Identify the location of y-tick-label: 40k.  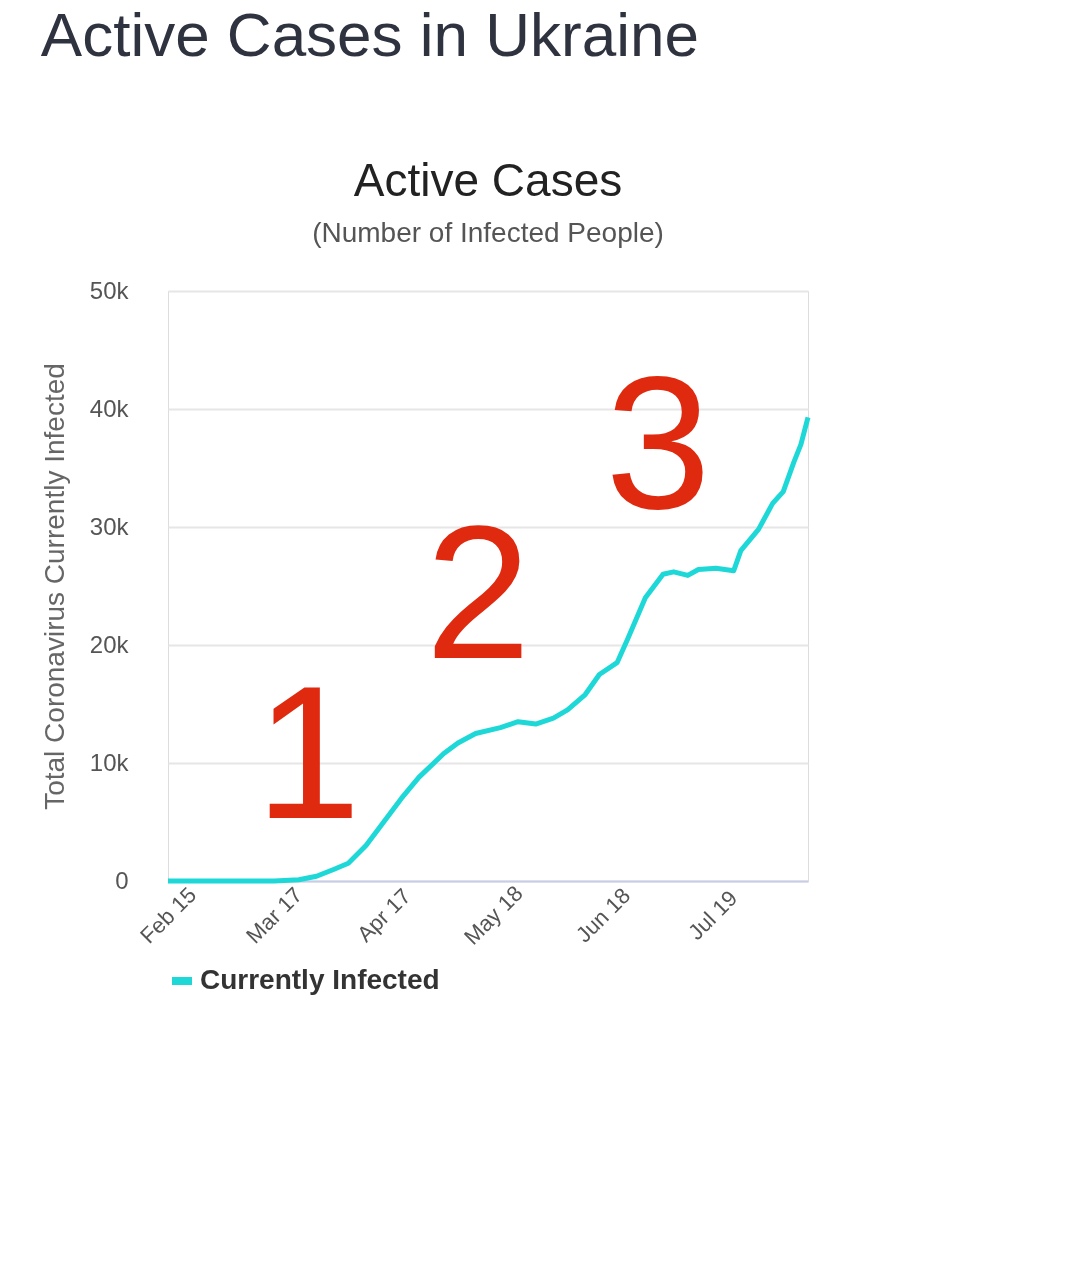
(109, 408).